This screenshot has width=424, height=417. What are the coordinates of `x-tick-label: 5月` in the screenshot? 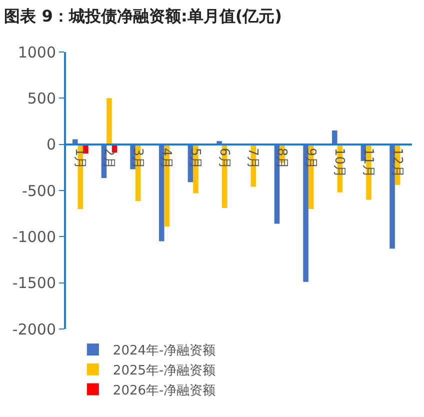 It's located at (195, 159).